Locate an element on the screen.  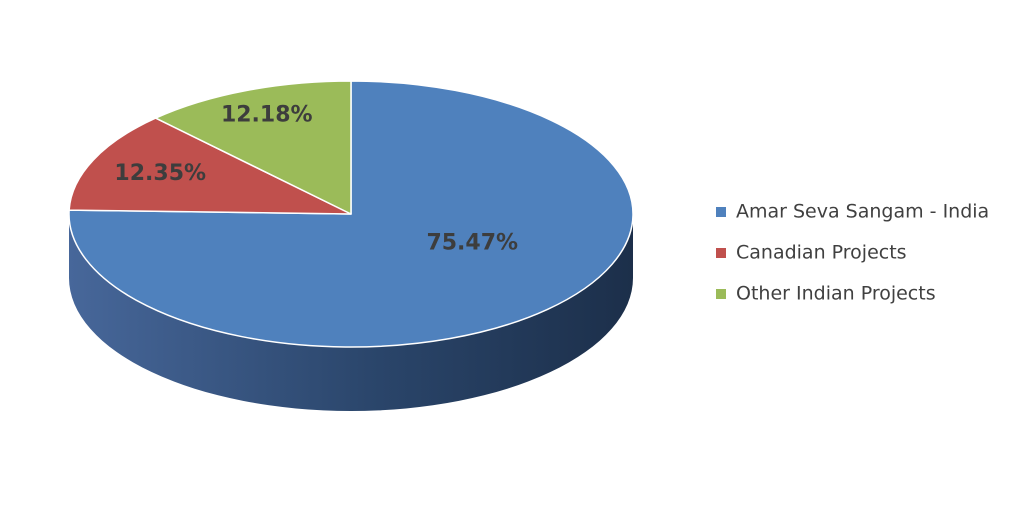
data-label-3: 12.18% is located at coordinates (267, 114).